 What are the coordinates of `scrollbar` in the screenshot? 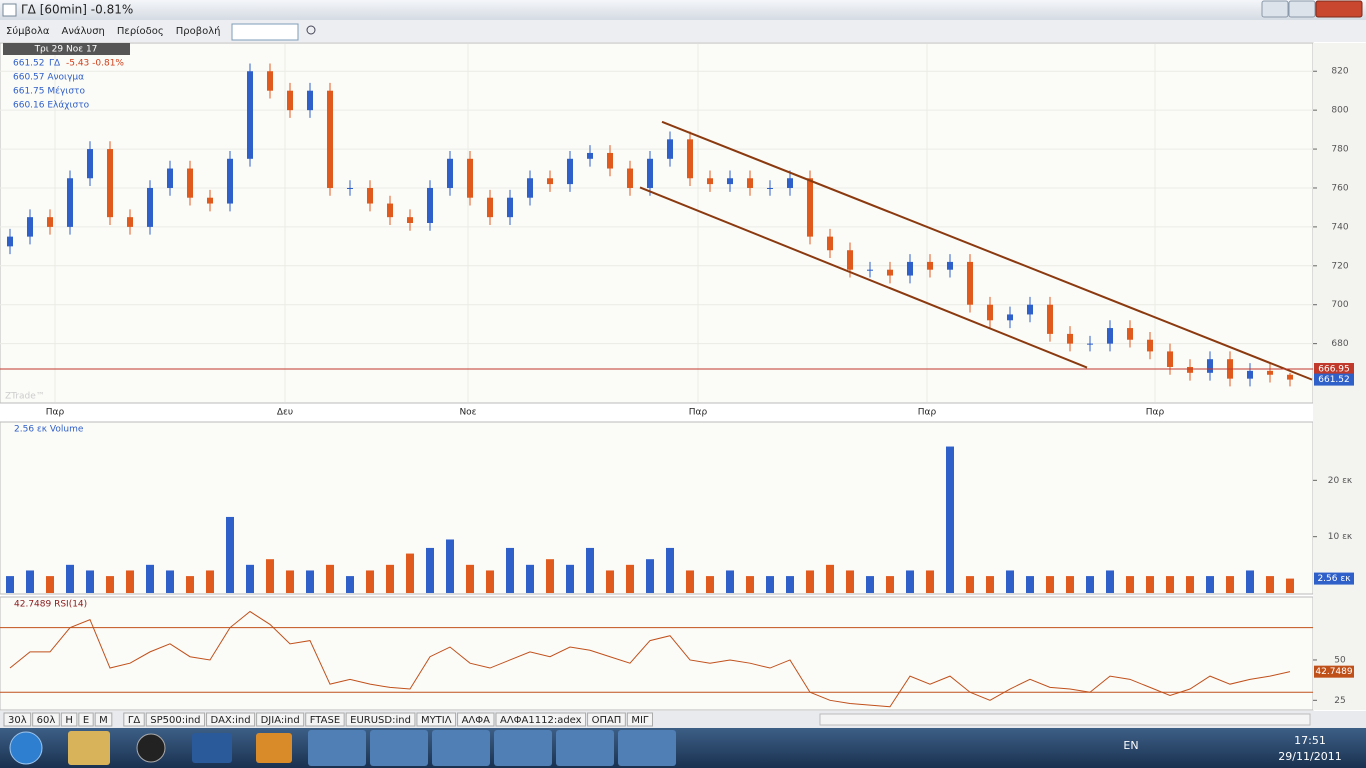 It's located at (1065, 719).